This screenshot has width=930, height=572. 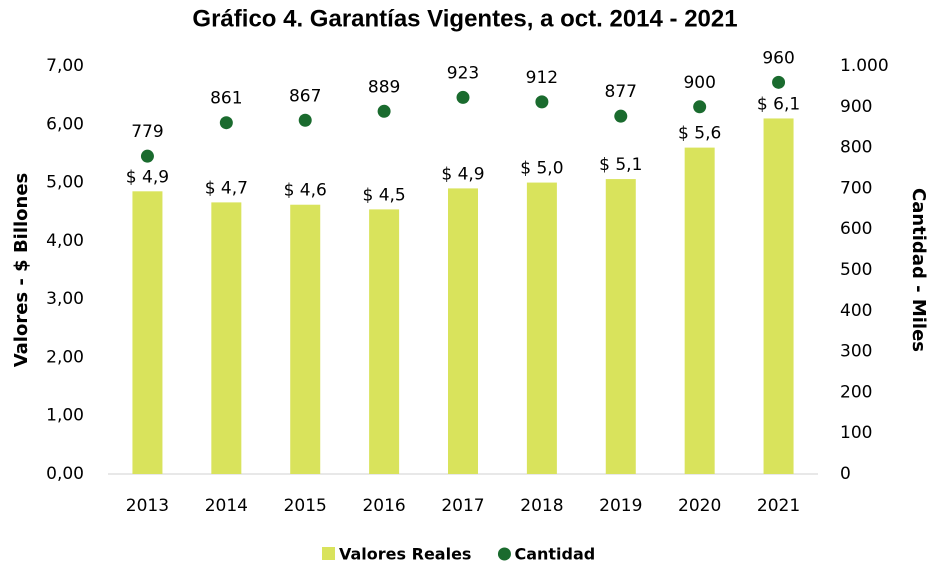 I want to click on y2-tick-label: 900, so click(x=856, y=107).